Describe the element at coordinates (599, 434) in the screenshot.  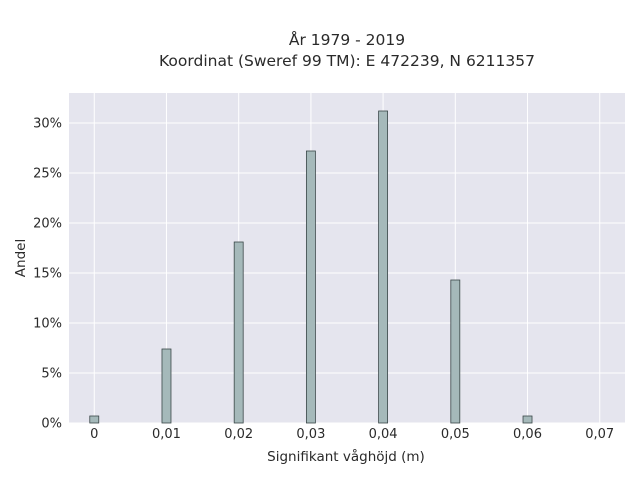
I see `x-tick-label: 0,07` at that location.